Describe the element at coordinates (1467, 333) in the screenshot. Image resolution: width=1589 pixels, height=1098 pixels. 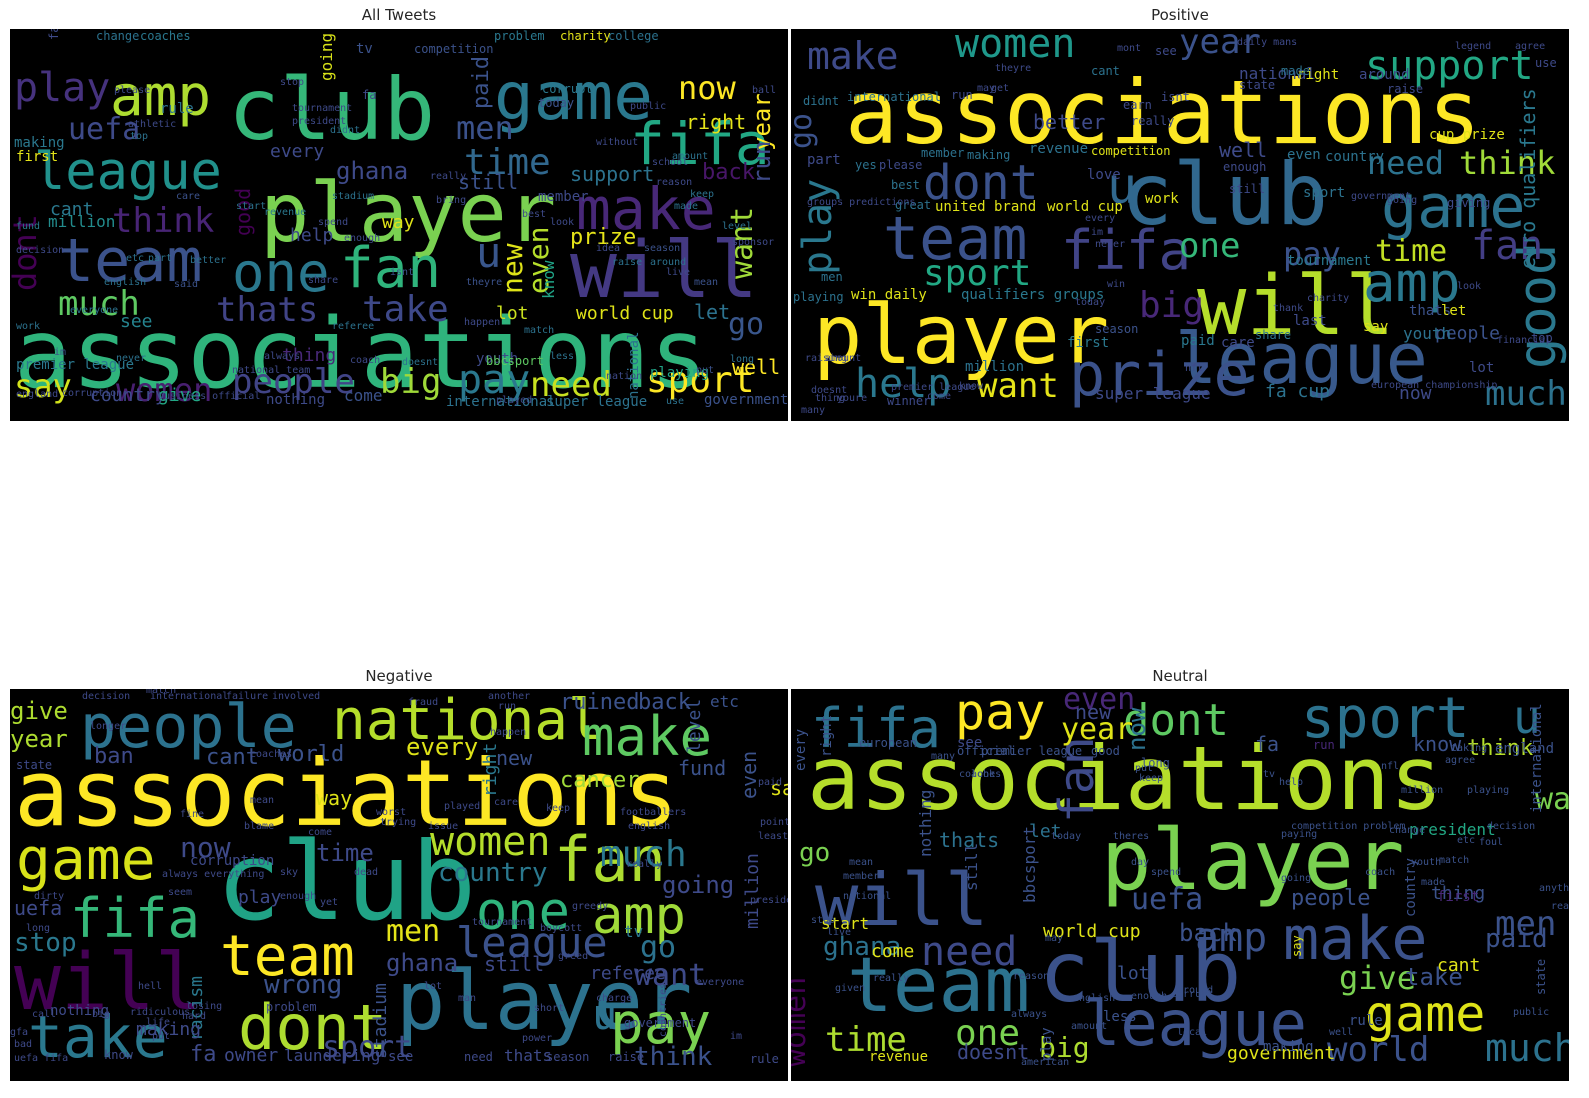
I see `cloud-word: people` at that location.